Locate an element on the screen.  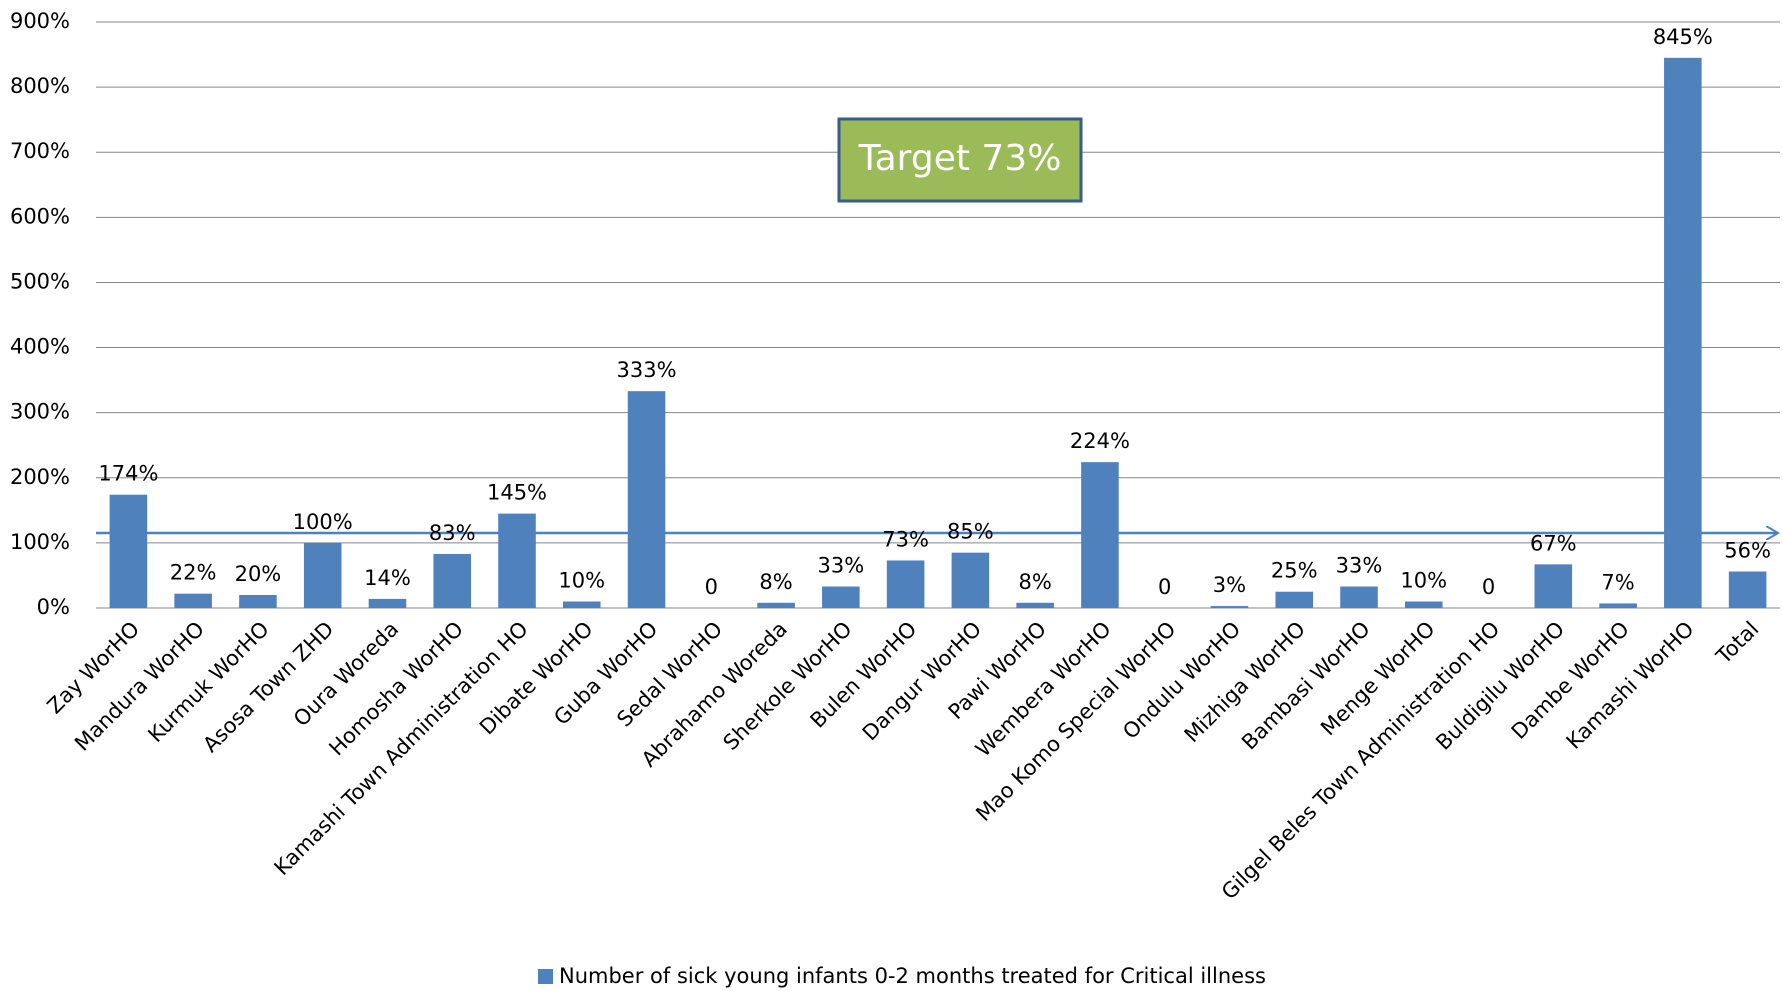
value-label: 56% is located at coordinates (1747, 551).